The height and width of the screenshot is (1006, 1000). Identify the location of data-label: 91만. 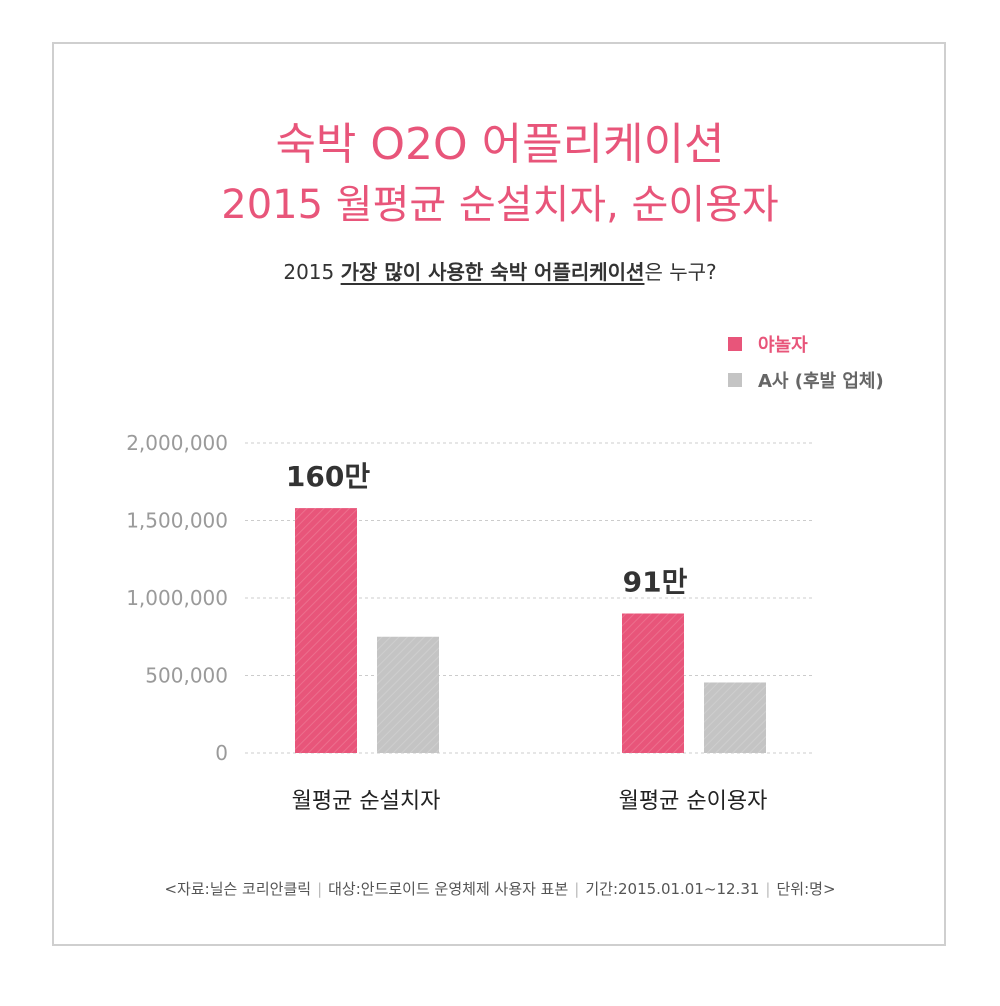
(655, 582).